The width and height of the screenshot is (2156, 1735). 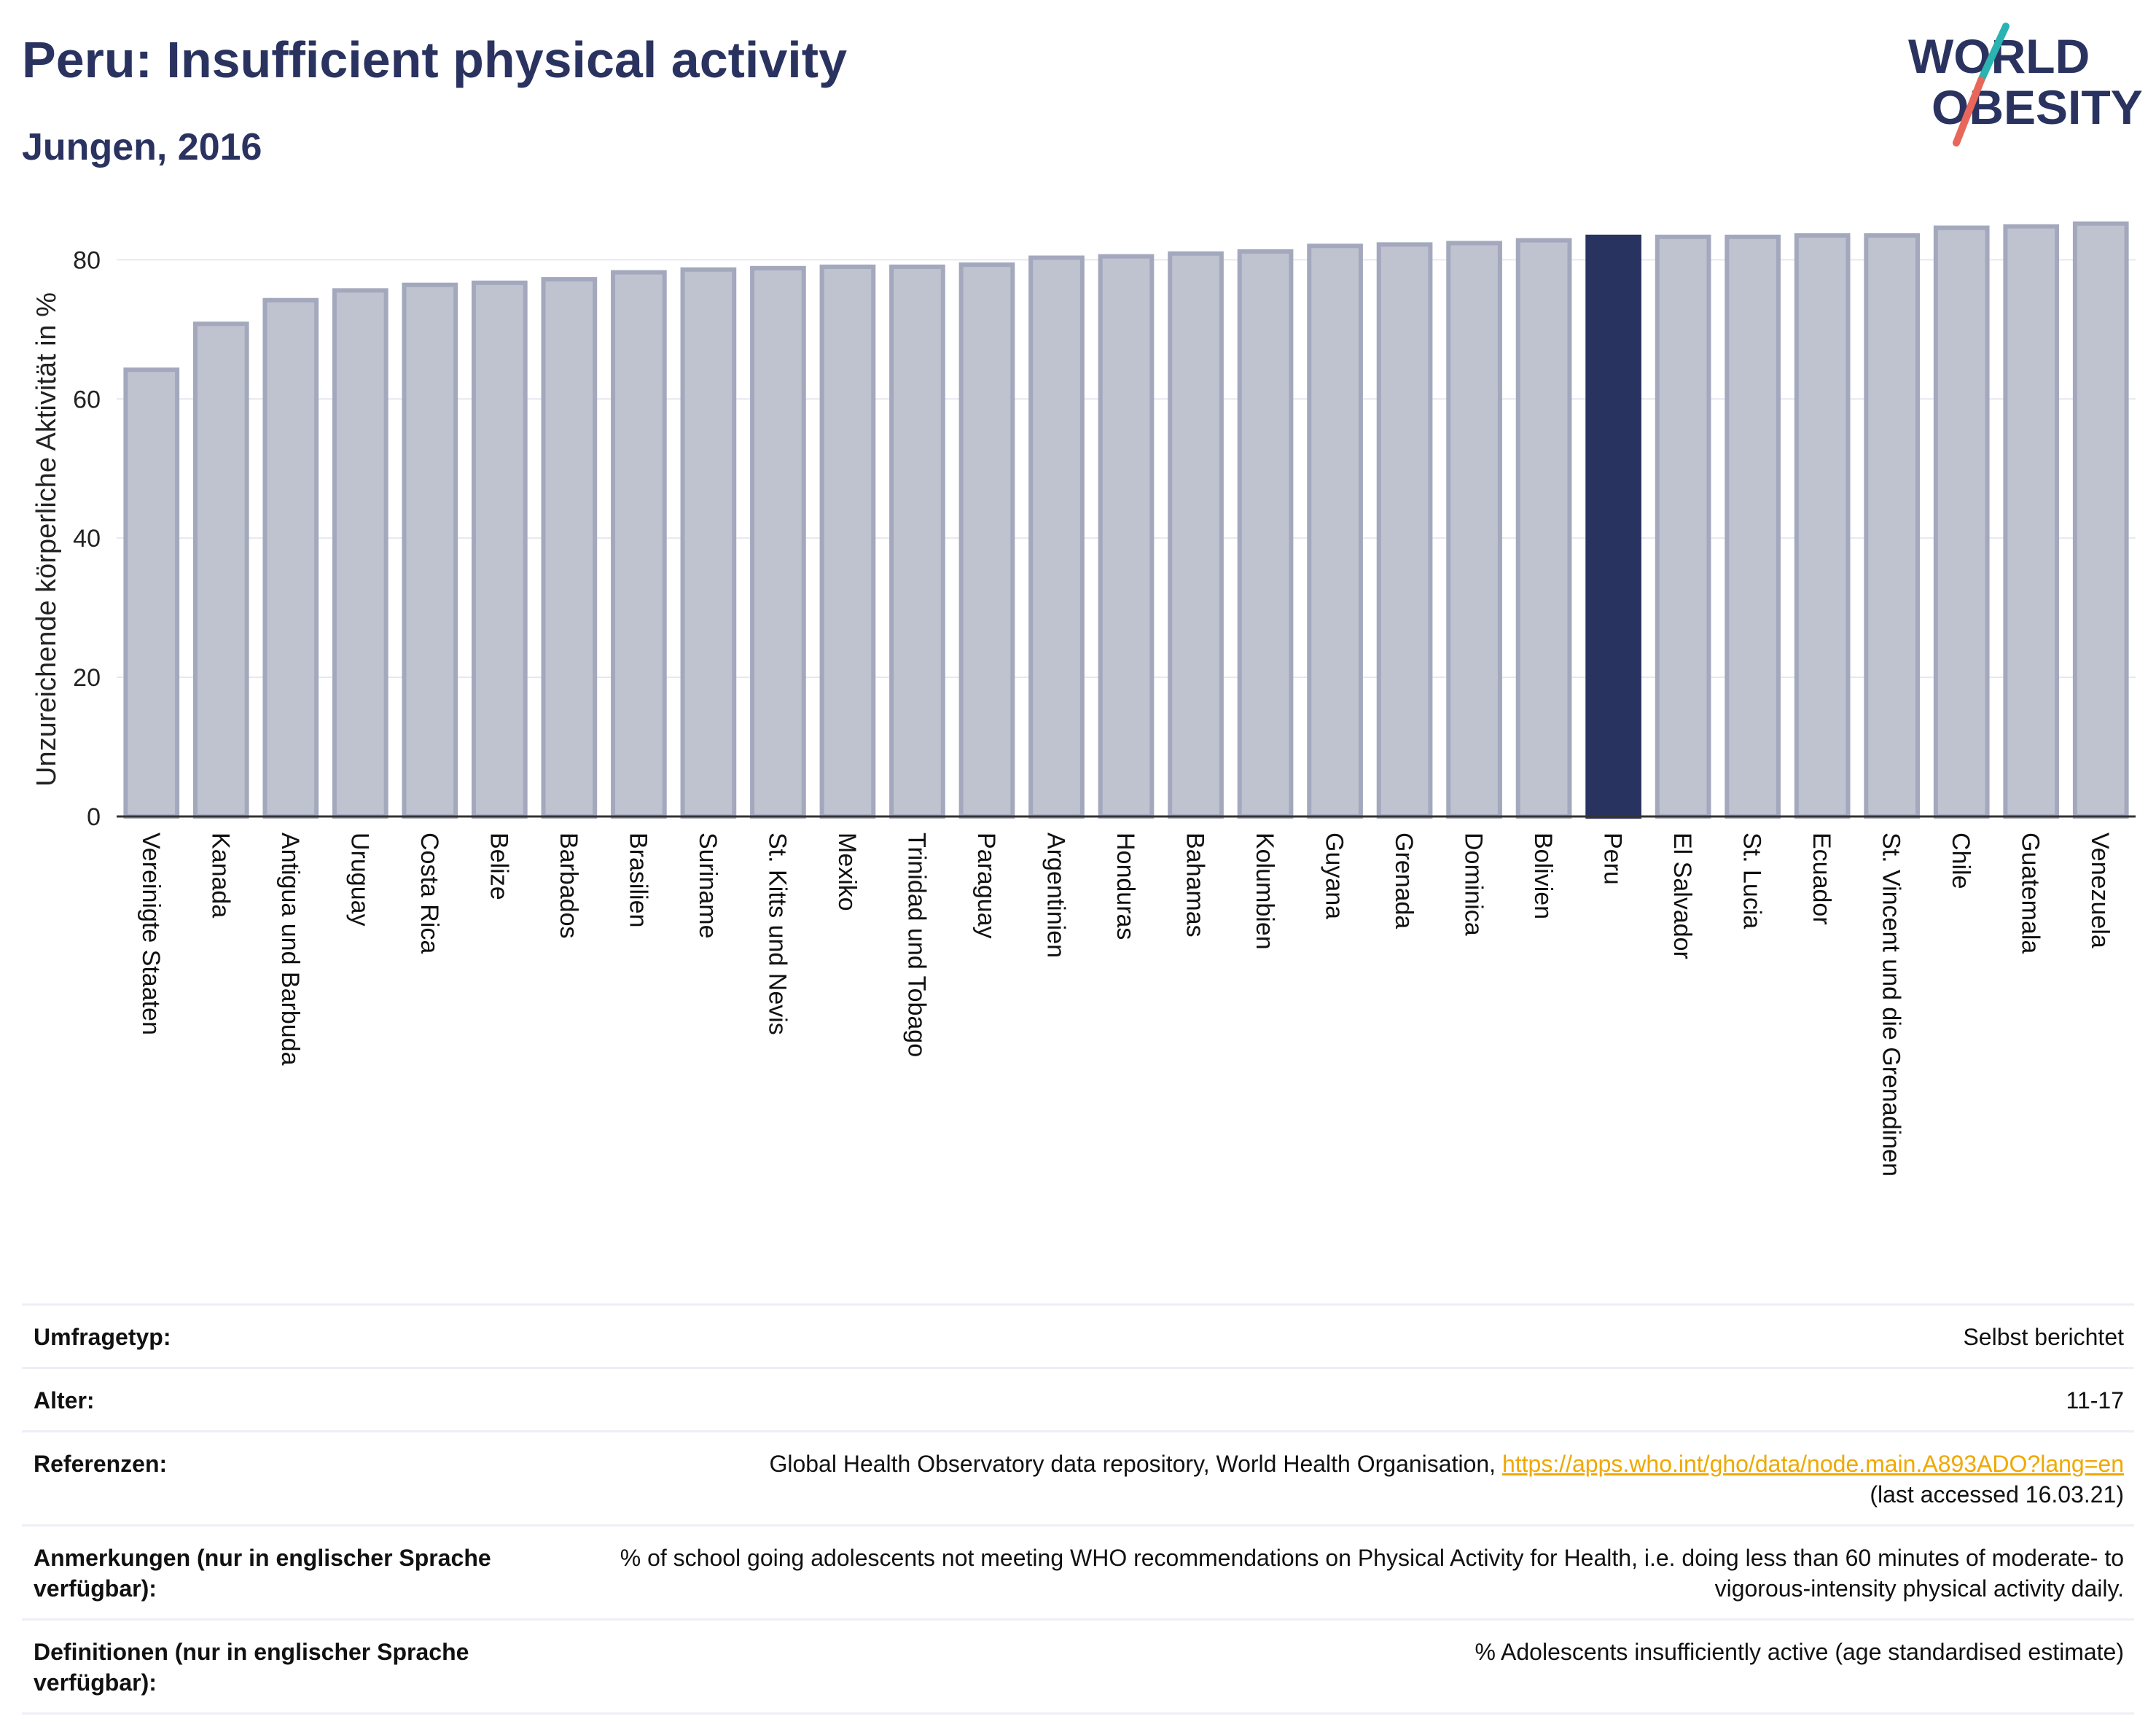 I want to click on x-tick-label: Trinidad und Tobago, so click(x=916, y=945).